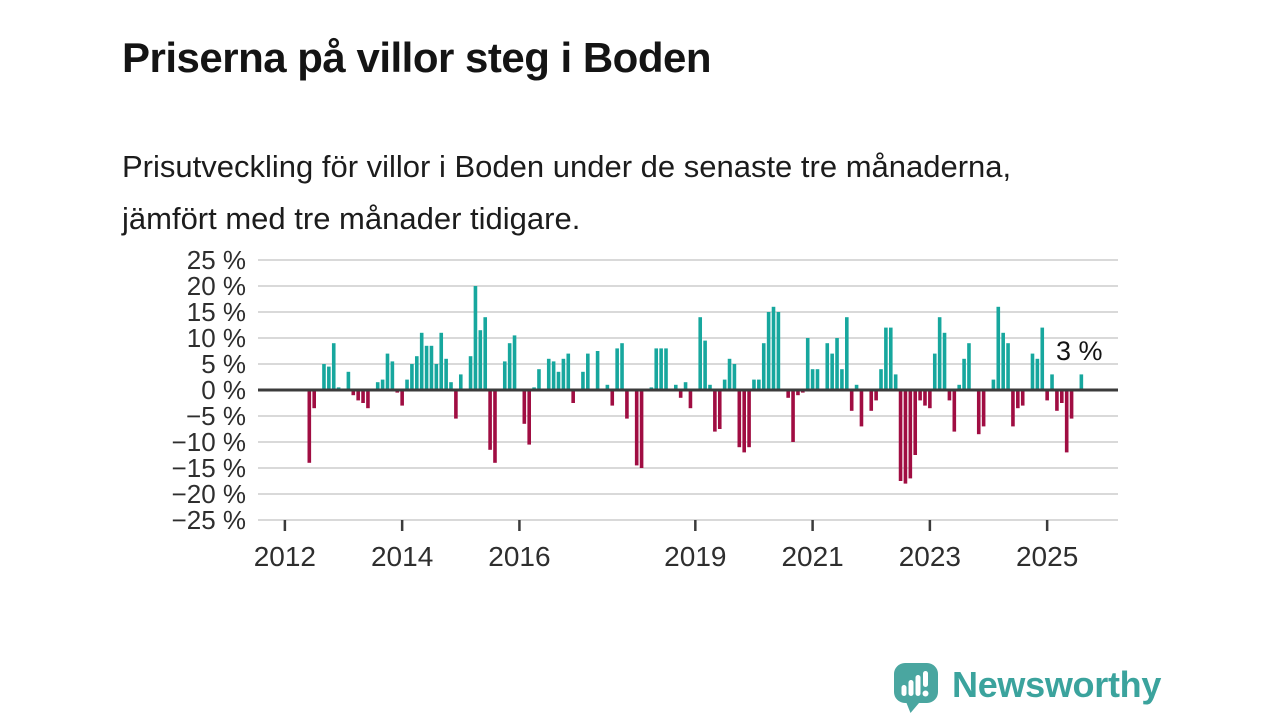  Describe the element at coordinates (216, 416) in the screenshot. I see `y-tick-label: −5 %` at that location.